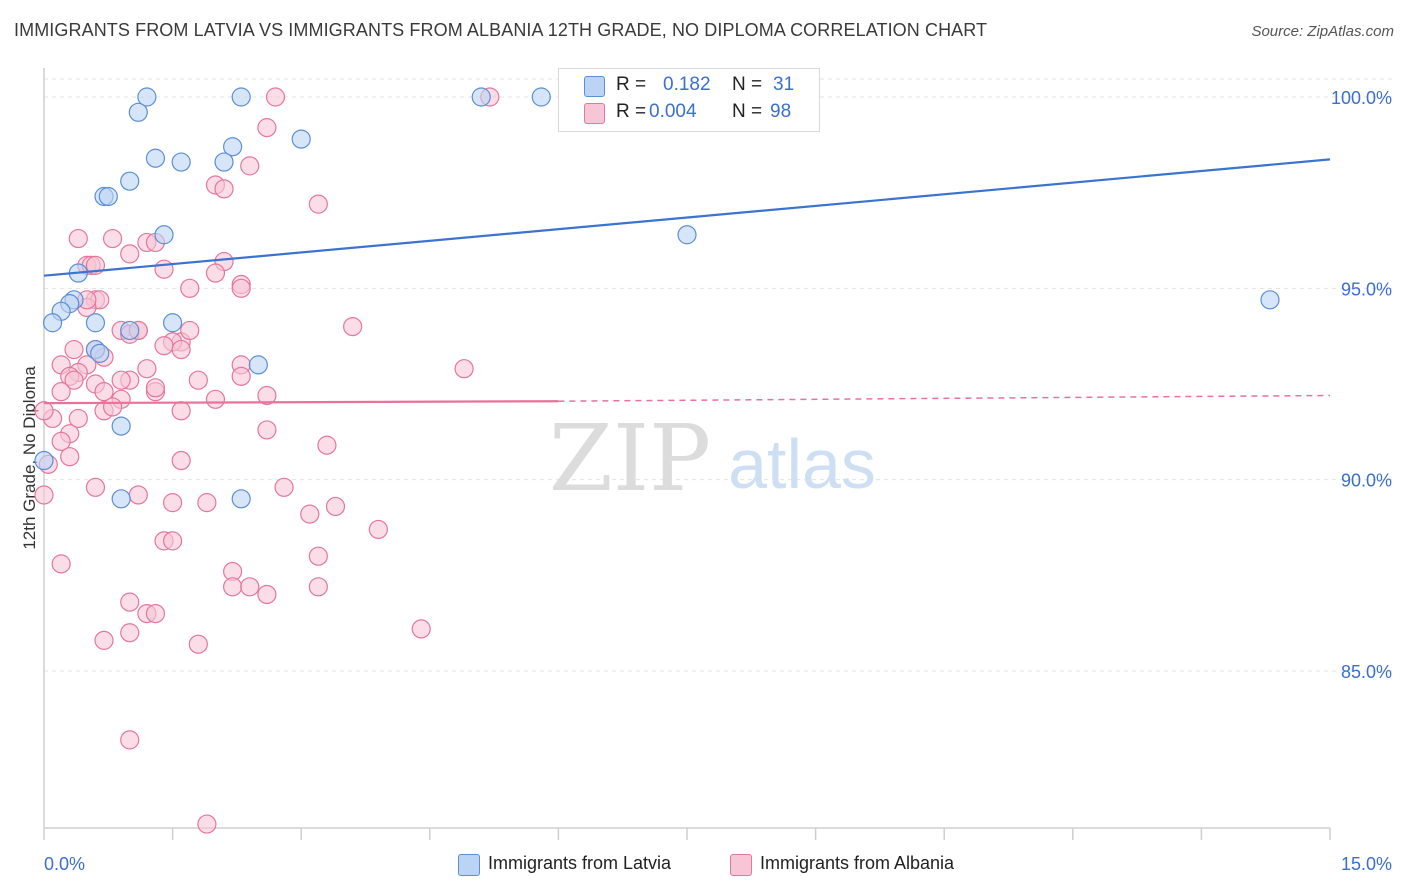 The height and width of the screenshot is (892, 1406). Describe the element at coordinates (594, 86) in the screenshot. I see `latvia-swatch` at that location.